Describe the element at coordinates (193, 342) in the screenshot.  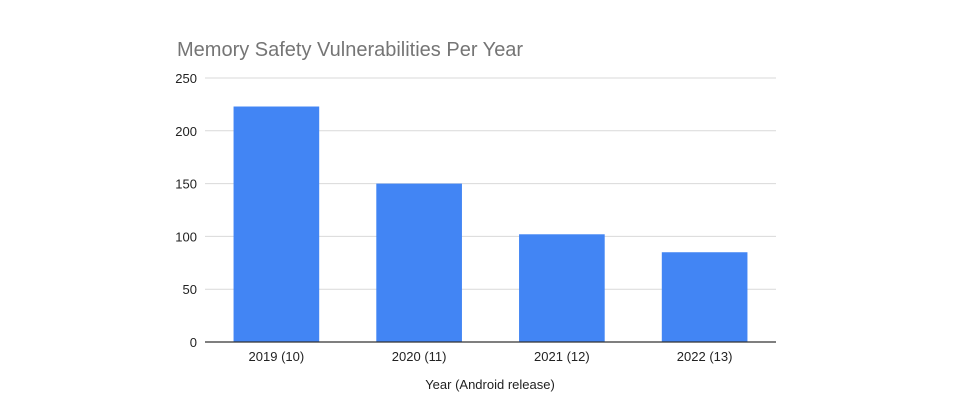
I see `y-tick-label: 0` at that location.